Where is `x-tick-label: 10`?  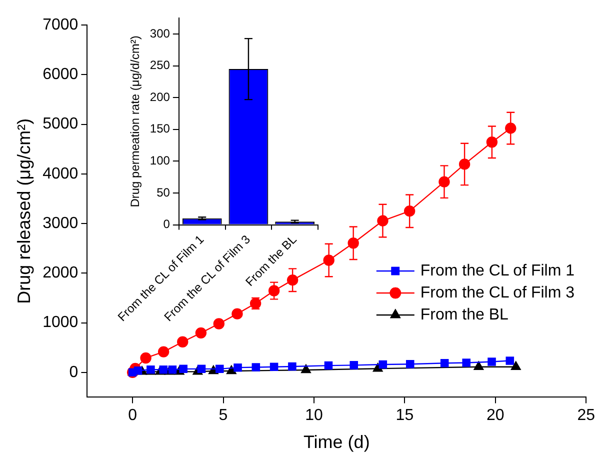 x-tick-label: 10 is located at coordinates (314, 415).